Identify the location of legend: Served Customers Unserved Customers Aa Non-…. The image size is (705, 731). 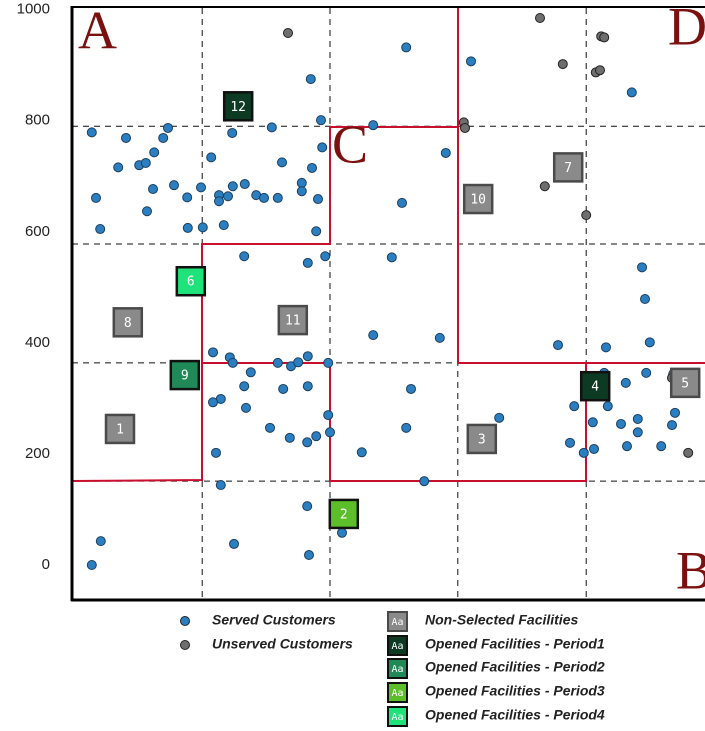
(392, 669).